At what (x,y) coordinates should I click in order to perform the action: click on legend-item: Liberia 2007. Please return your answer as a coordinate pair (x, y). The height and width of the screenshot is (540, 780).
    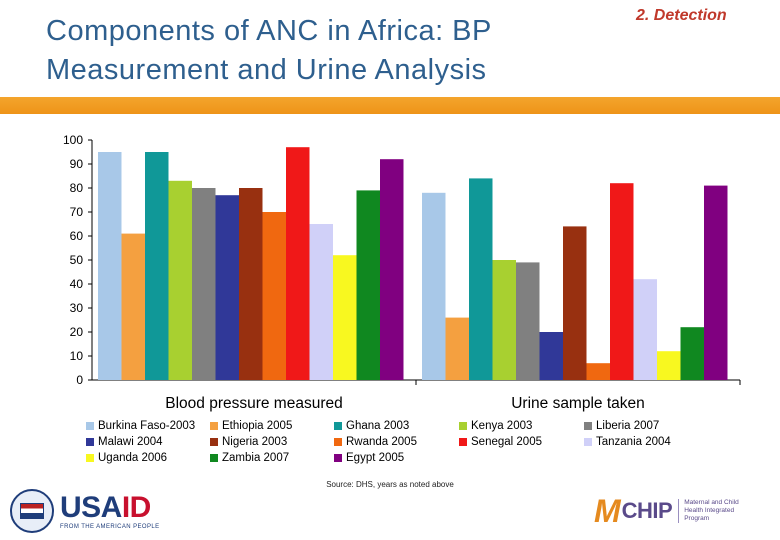
    Looking at the image, I should click on (649, 425).